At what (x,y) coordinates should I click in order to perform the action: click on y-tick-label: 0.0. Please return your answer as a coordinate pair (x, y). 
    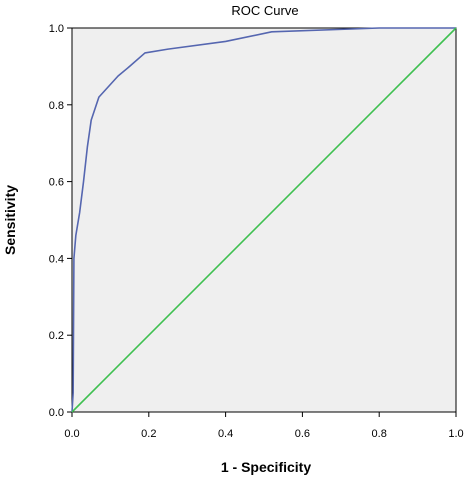
    Looking at the image, I should click on (56, 413).